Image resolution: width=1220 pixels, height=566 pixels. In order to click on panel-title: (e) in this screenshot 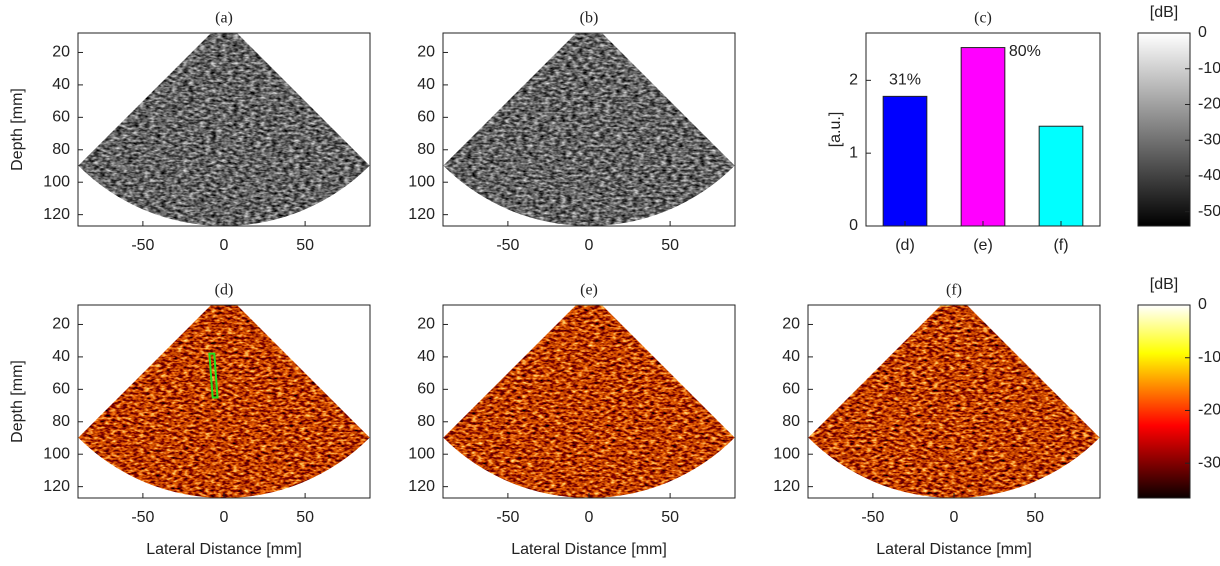, I will do `click(589, 290)`.